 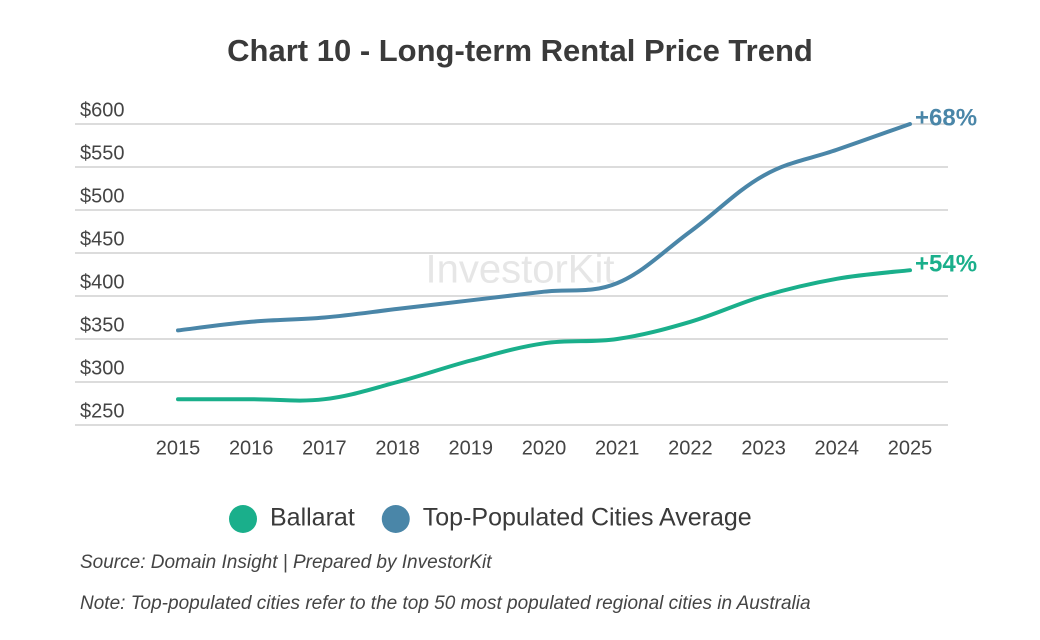 I want to click on x-tick-label: 2023, so click(x=763, y=448).